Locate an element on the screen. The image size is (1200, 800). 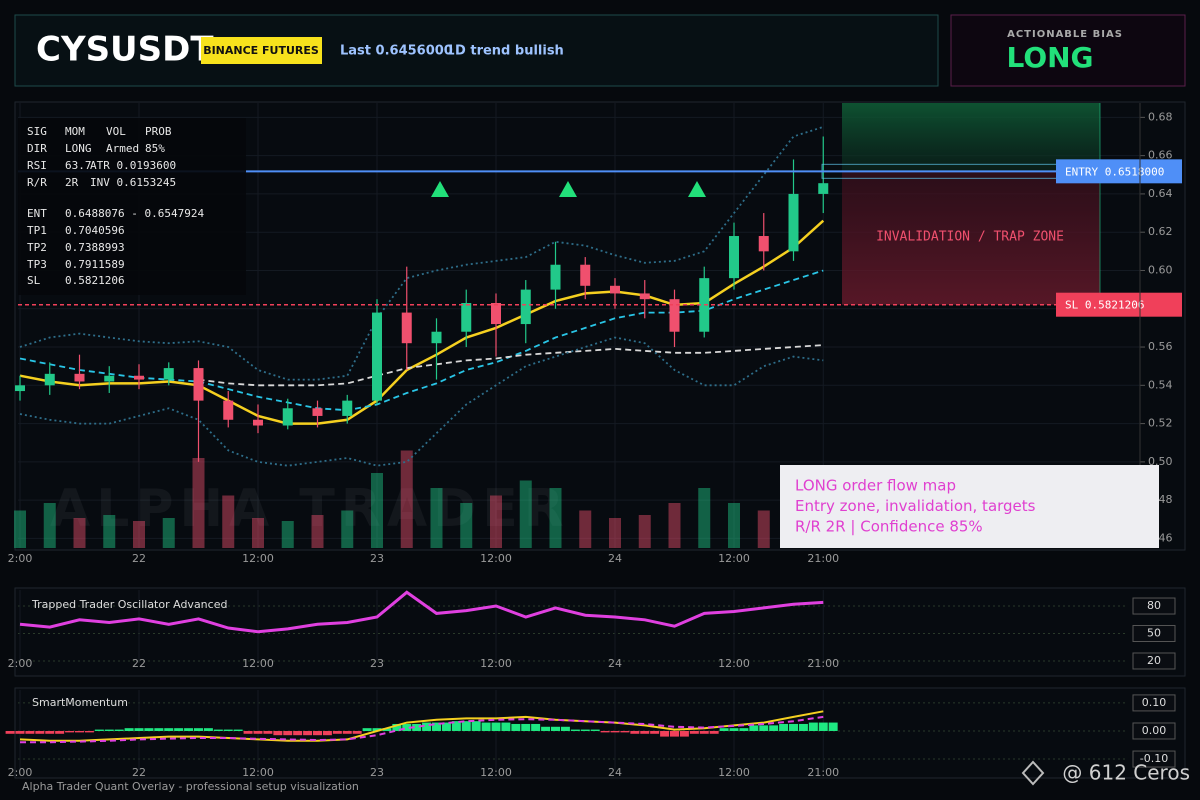
y-tick-label: 0.56 is located at coordinates (1160, 346).